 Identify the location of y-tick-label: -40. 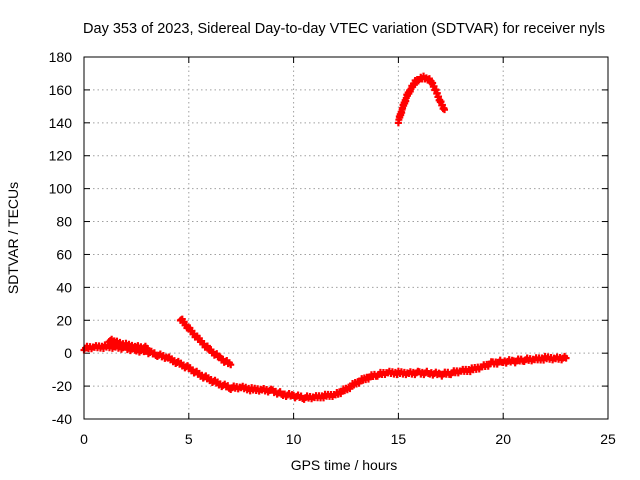
(62, 419).